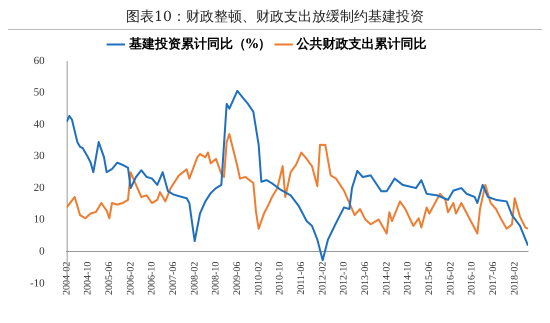 The width and height of the screenshot is (550, 323). What do you see at coordinates (493, 278) in the screenshot?
I see `x-tick-label: 2017-06` at bounding box center [493, 278].